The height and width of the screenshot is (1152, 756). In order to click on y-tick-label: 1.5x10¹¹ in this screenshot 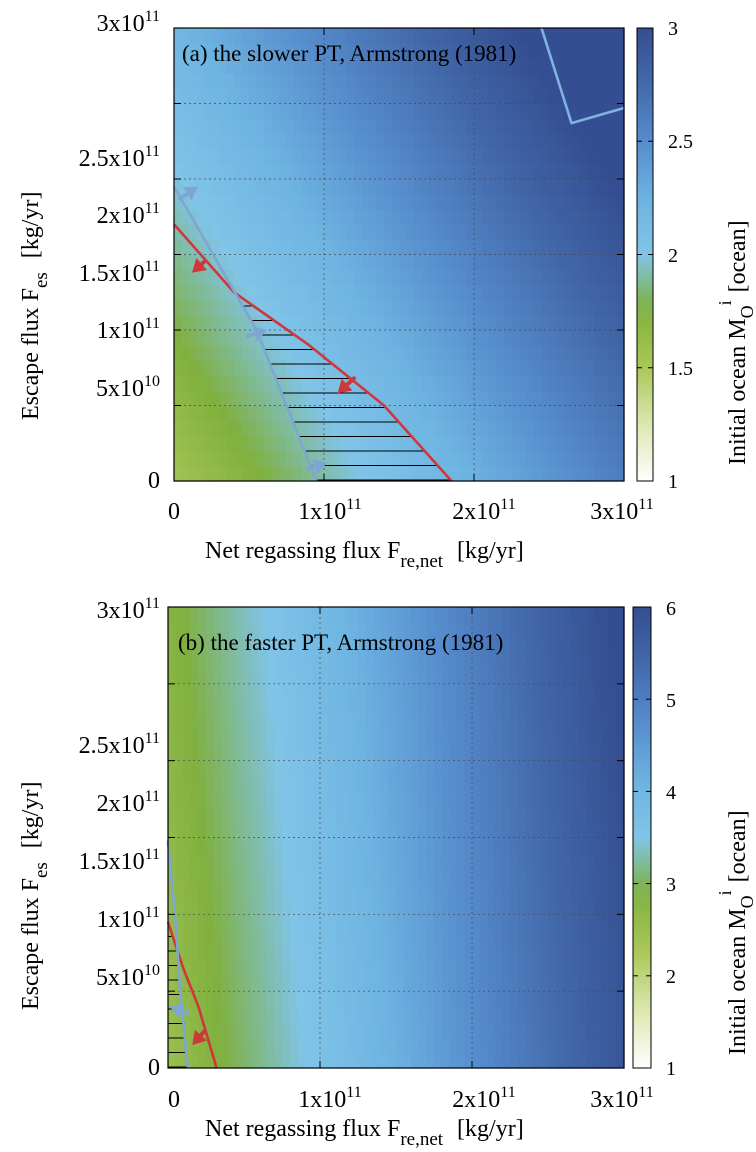, I will do `click(119, 860)`.